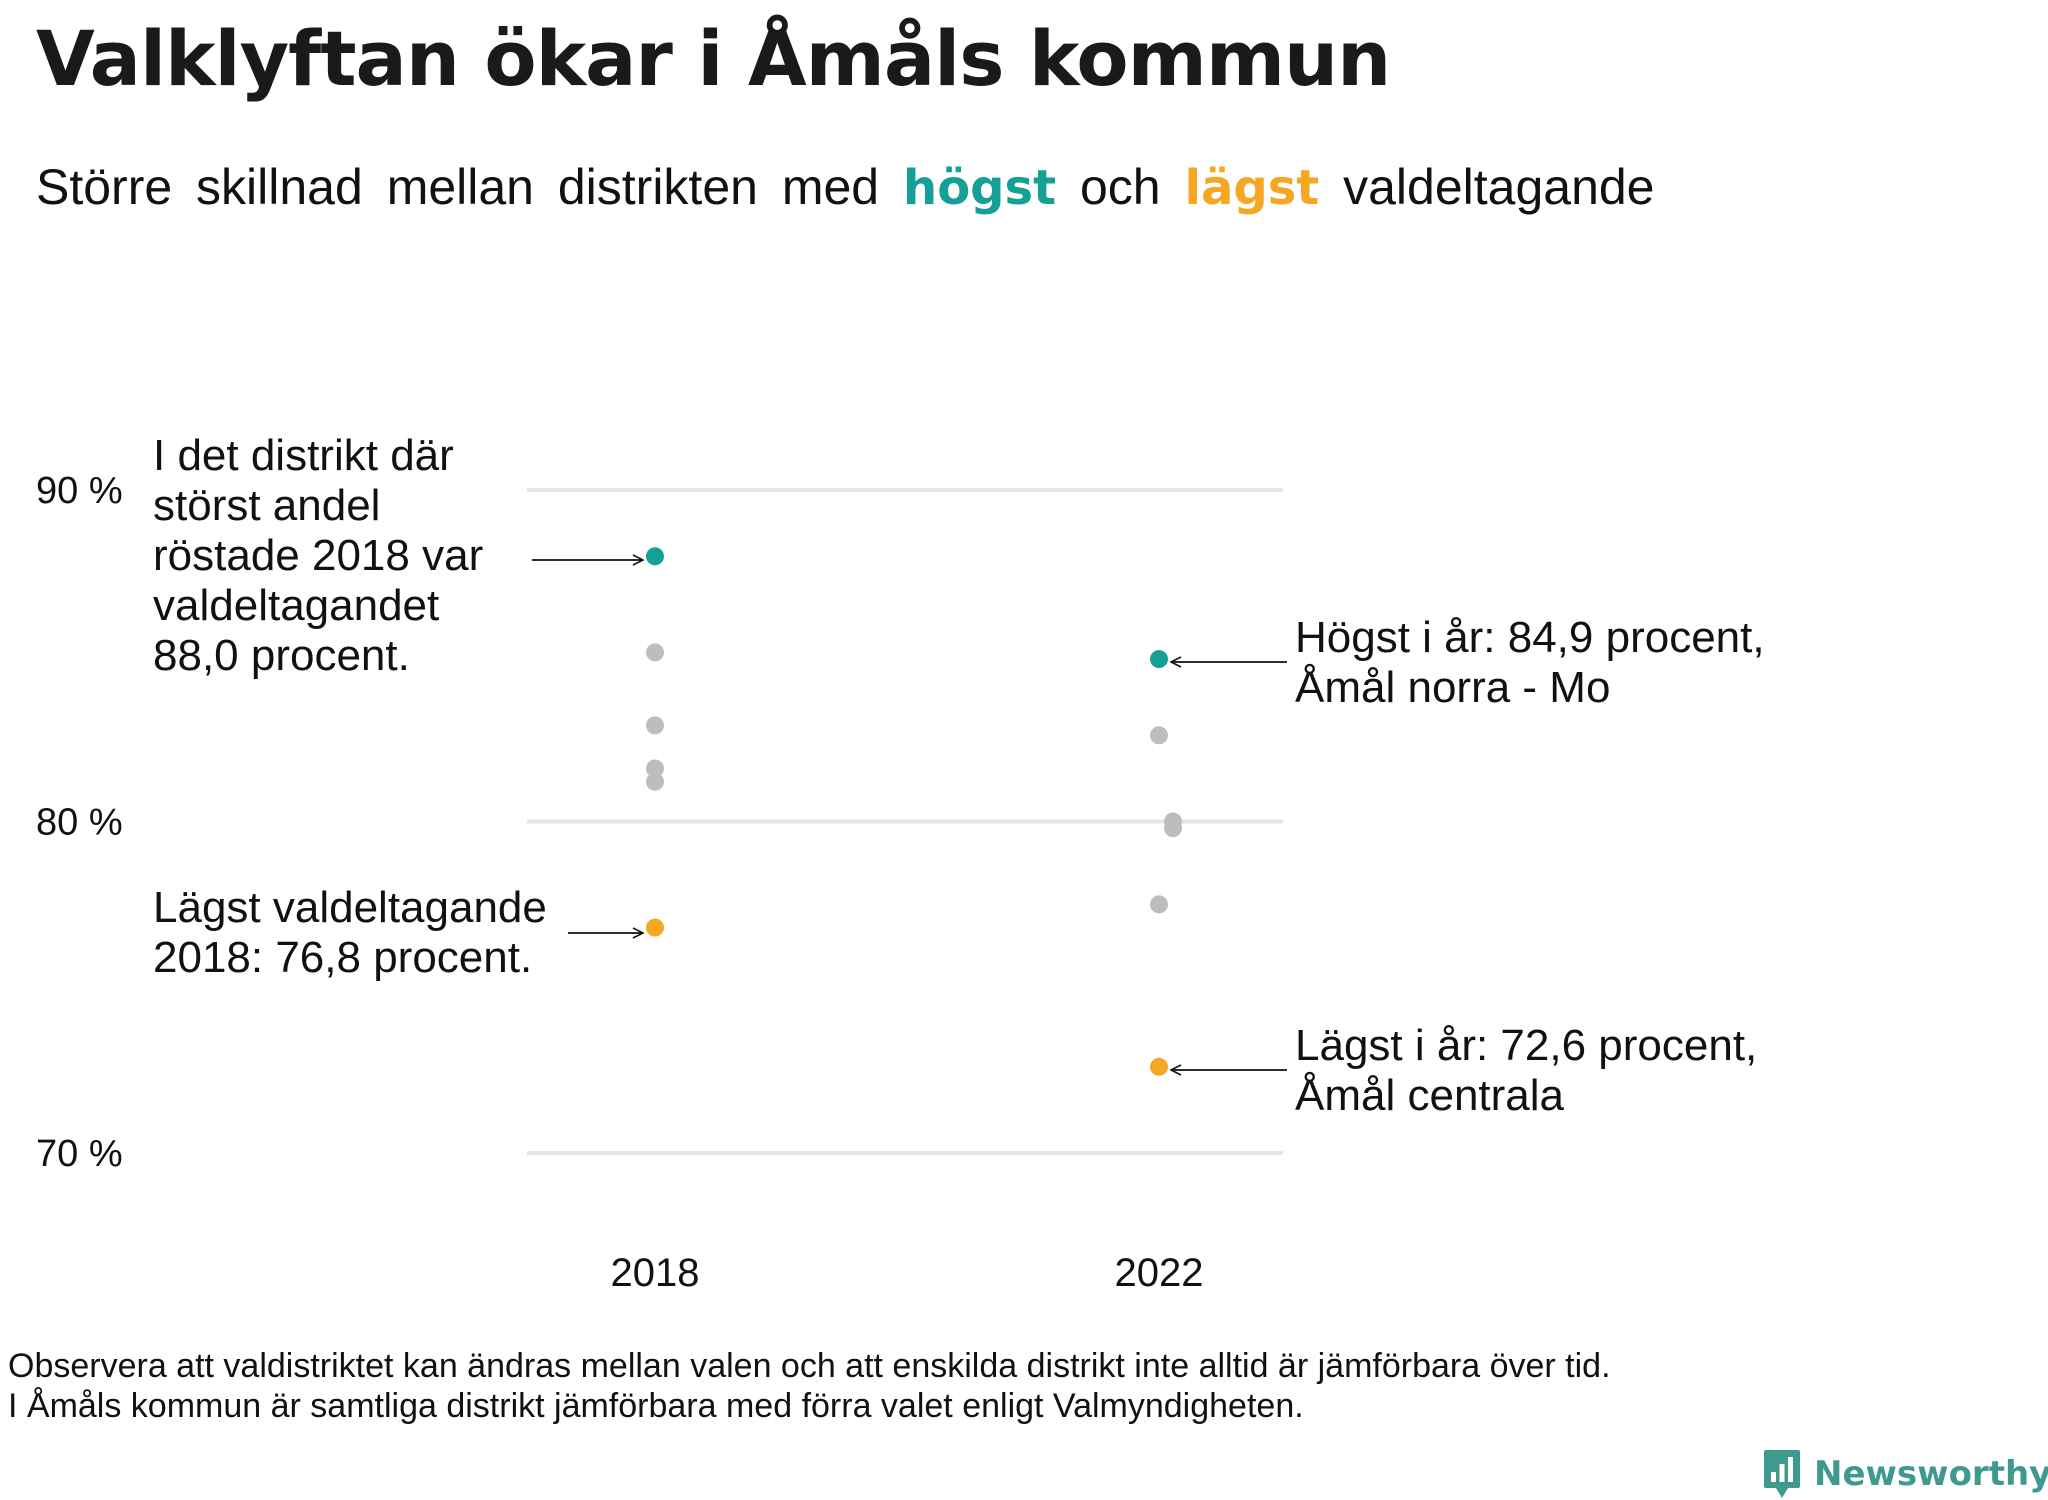 The height and width of the screenshot is (1500, 2048). Describe the element at coordinates (1452, 687) in the screenshot. I see `annotation-2022-high-line-2: Åmål norra - Mo` at that location.